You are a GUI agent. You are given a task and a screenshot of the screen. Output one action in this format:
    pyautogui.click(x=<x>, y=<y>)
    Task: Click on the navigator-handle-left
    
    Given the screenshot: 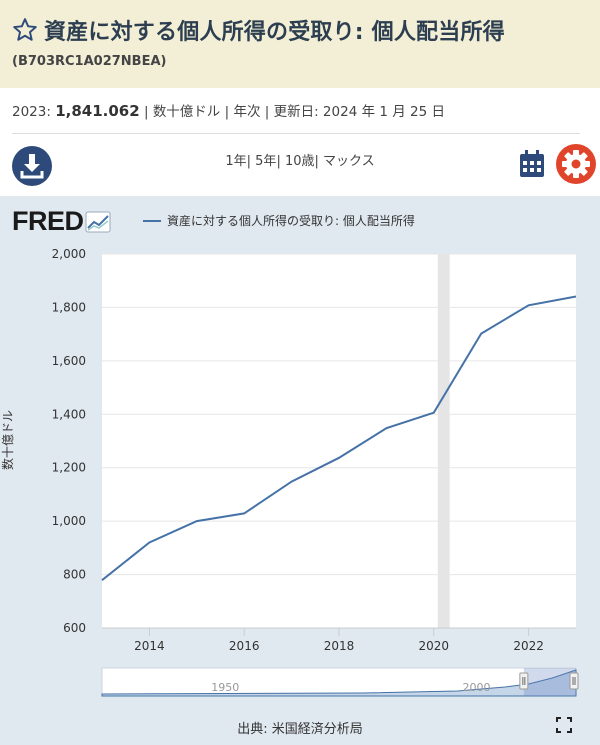 What is the action you would take?
    pyautogui.click(x=524, y=681)
    